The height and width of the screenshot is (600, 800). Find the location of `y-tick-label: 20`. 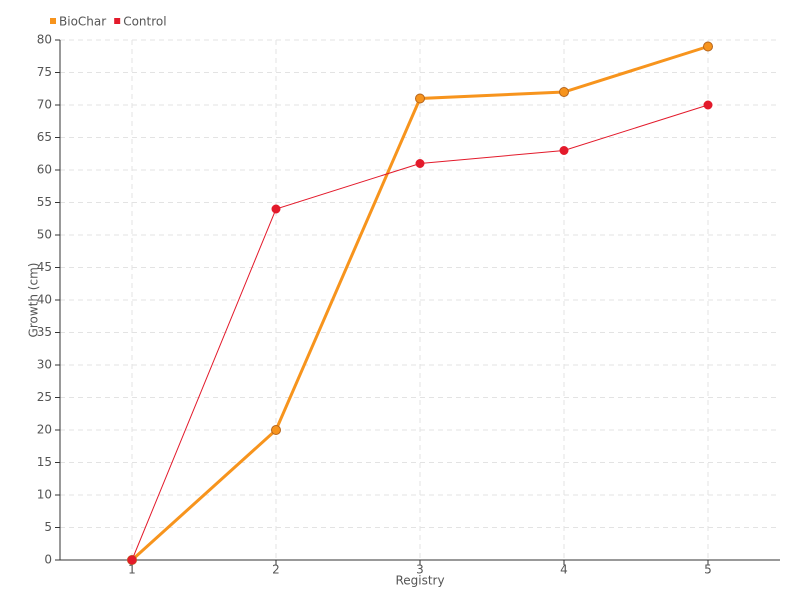

y-tick-label: 20 is located at coordinates (44, 430).